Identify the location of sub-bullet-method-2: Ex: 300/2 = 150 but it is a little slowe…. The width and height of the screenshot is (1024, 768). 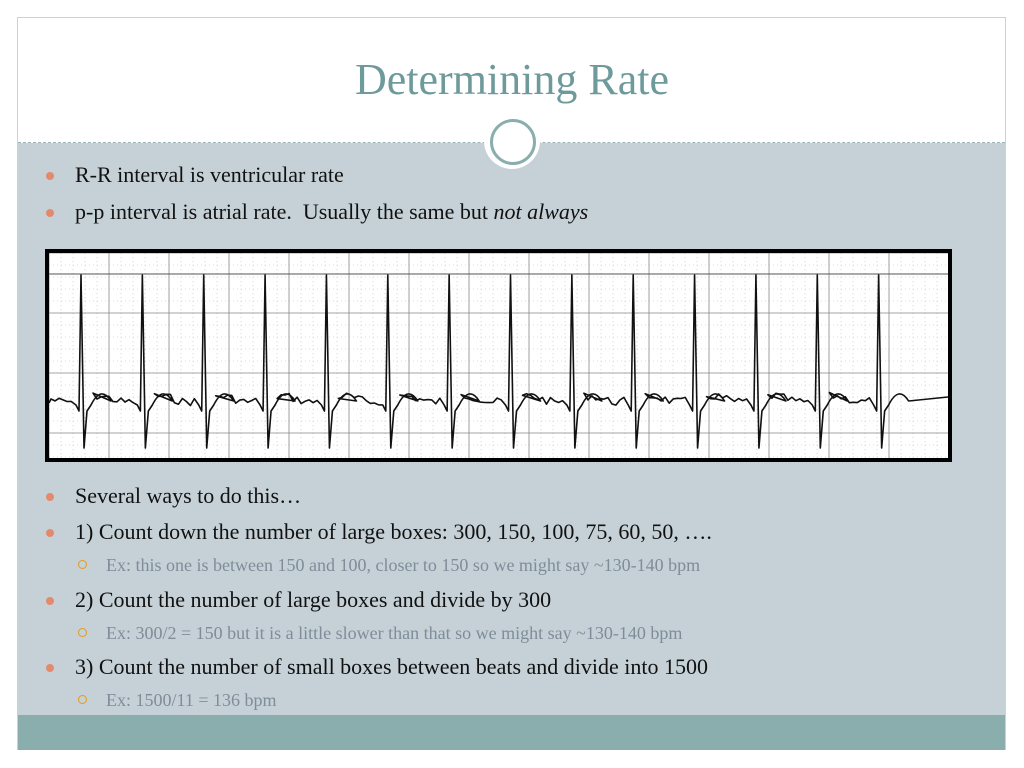
(380, 633).